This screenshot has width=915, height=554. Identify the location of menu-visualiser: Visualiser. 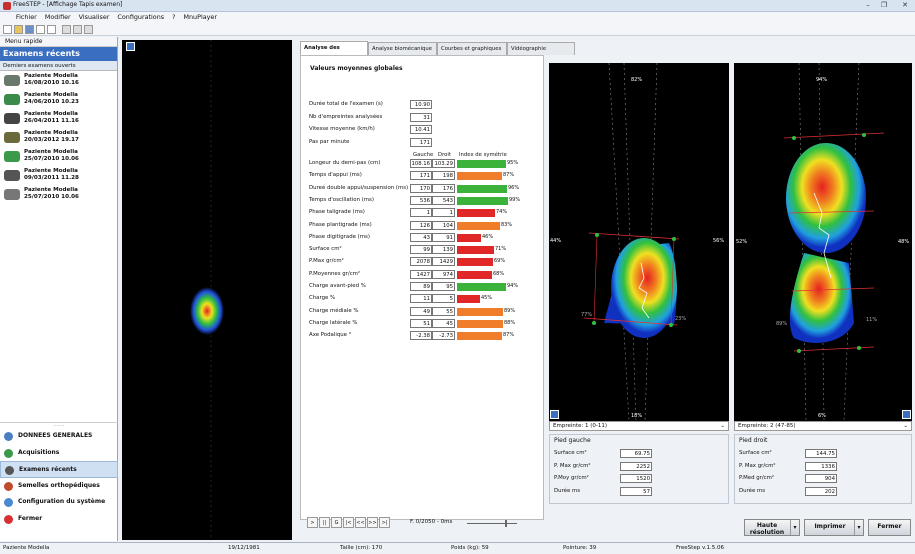
(94, 17).